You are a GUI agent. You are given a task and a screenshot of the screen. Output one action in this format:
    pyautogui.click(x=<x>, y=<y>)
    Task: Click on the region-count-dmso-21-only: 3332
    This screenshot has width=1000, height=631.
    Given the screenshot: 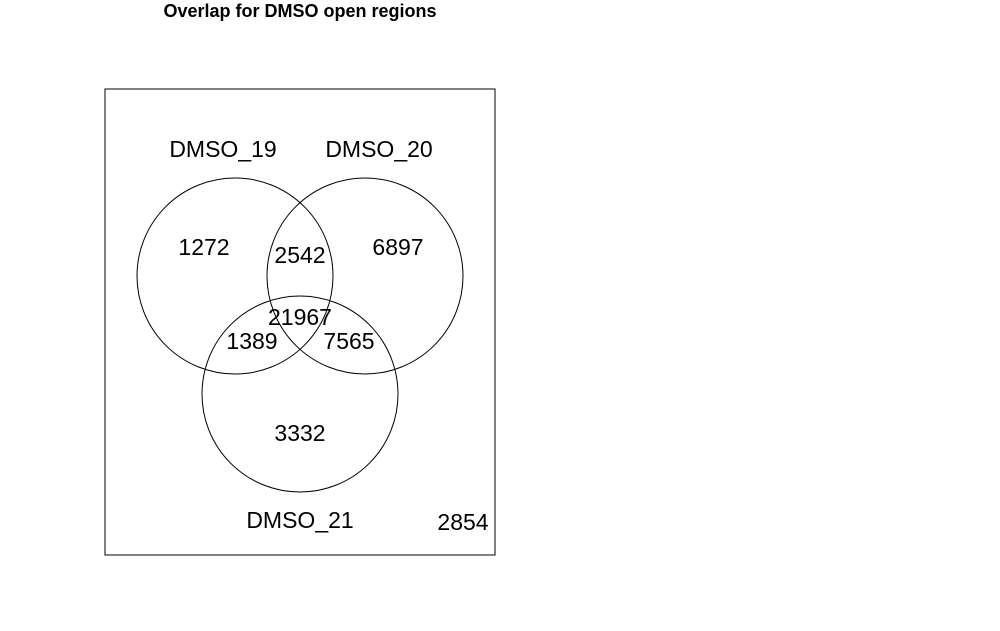 What is the action you would take?
    pyautogui.click(x=299, y=433)
    